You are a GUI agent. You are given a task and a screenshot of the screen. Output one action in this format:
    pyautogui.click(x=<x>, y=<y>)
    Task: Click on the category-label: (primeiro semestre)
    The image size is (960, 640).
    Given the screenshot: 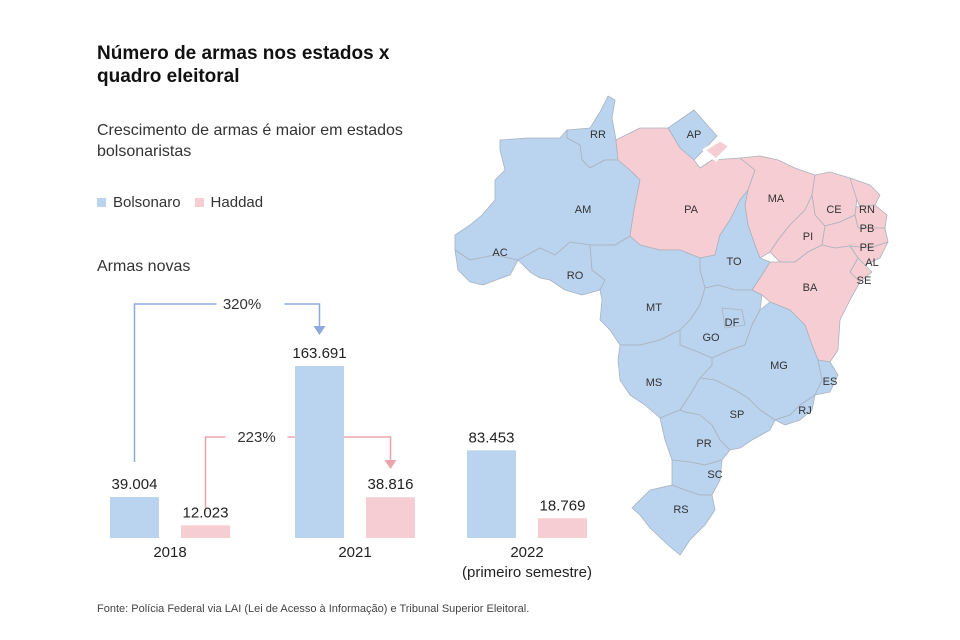 What is the action you would take?
    pyautogui.click(x=527, y=572)
    